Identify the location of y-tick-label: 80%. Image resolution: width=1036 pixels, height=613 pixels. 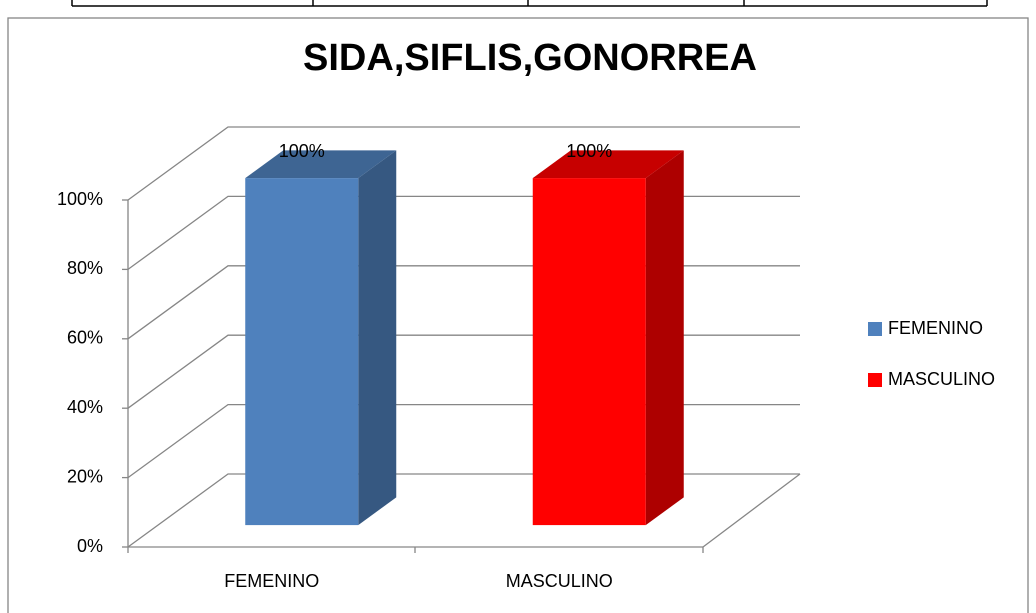
(85, 268).